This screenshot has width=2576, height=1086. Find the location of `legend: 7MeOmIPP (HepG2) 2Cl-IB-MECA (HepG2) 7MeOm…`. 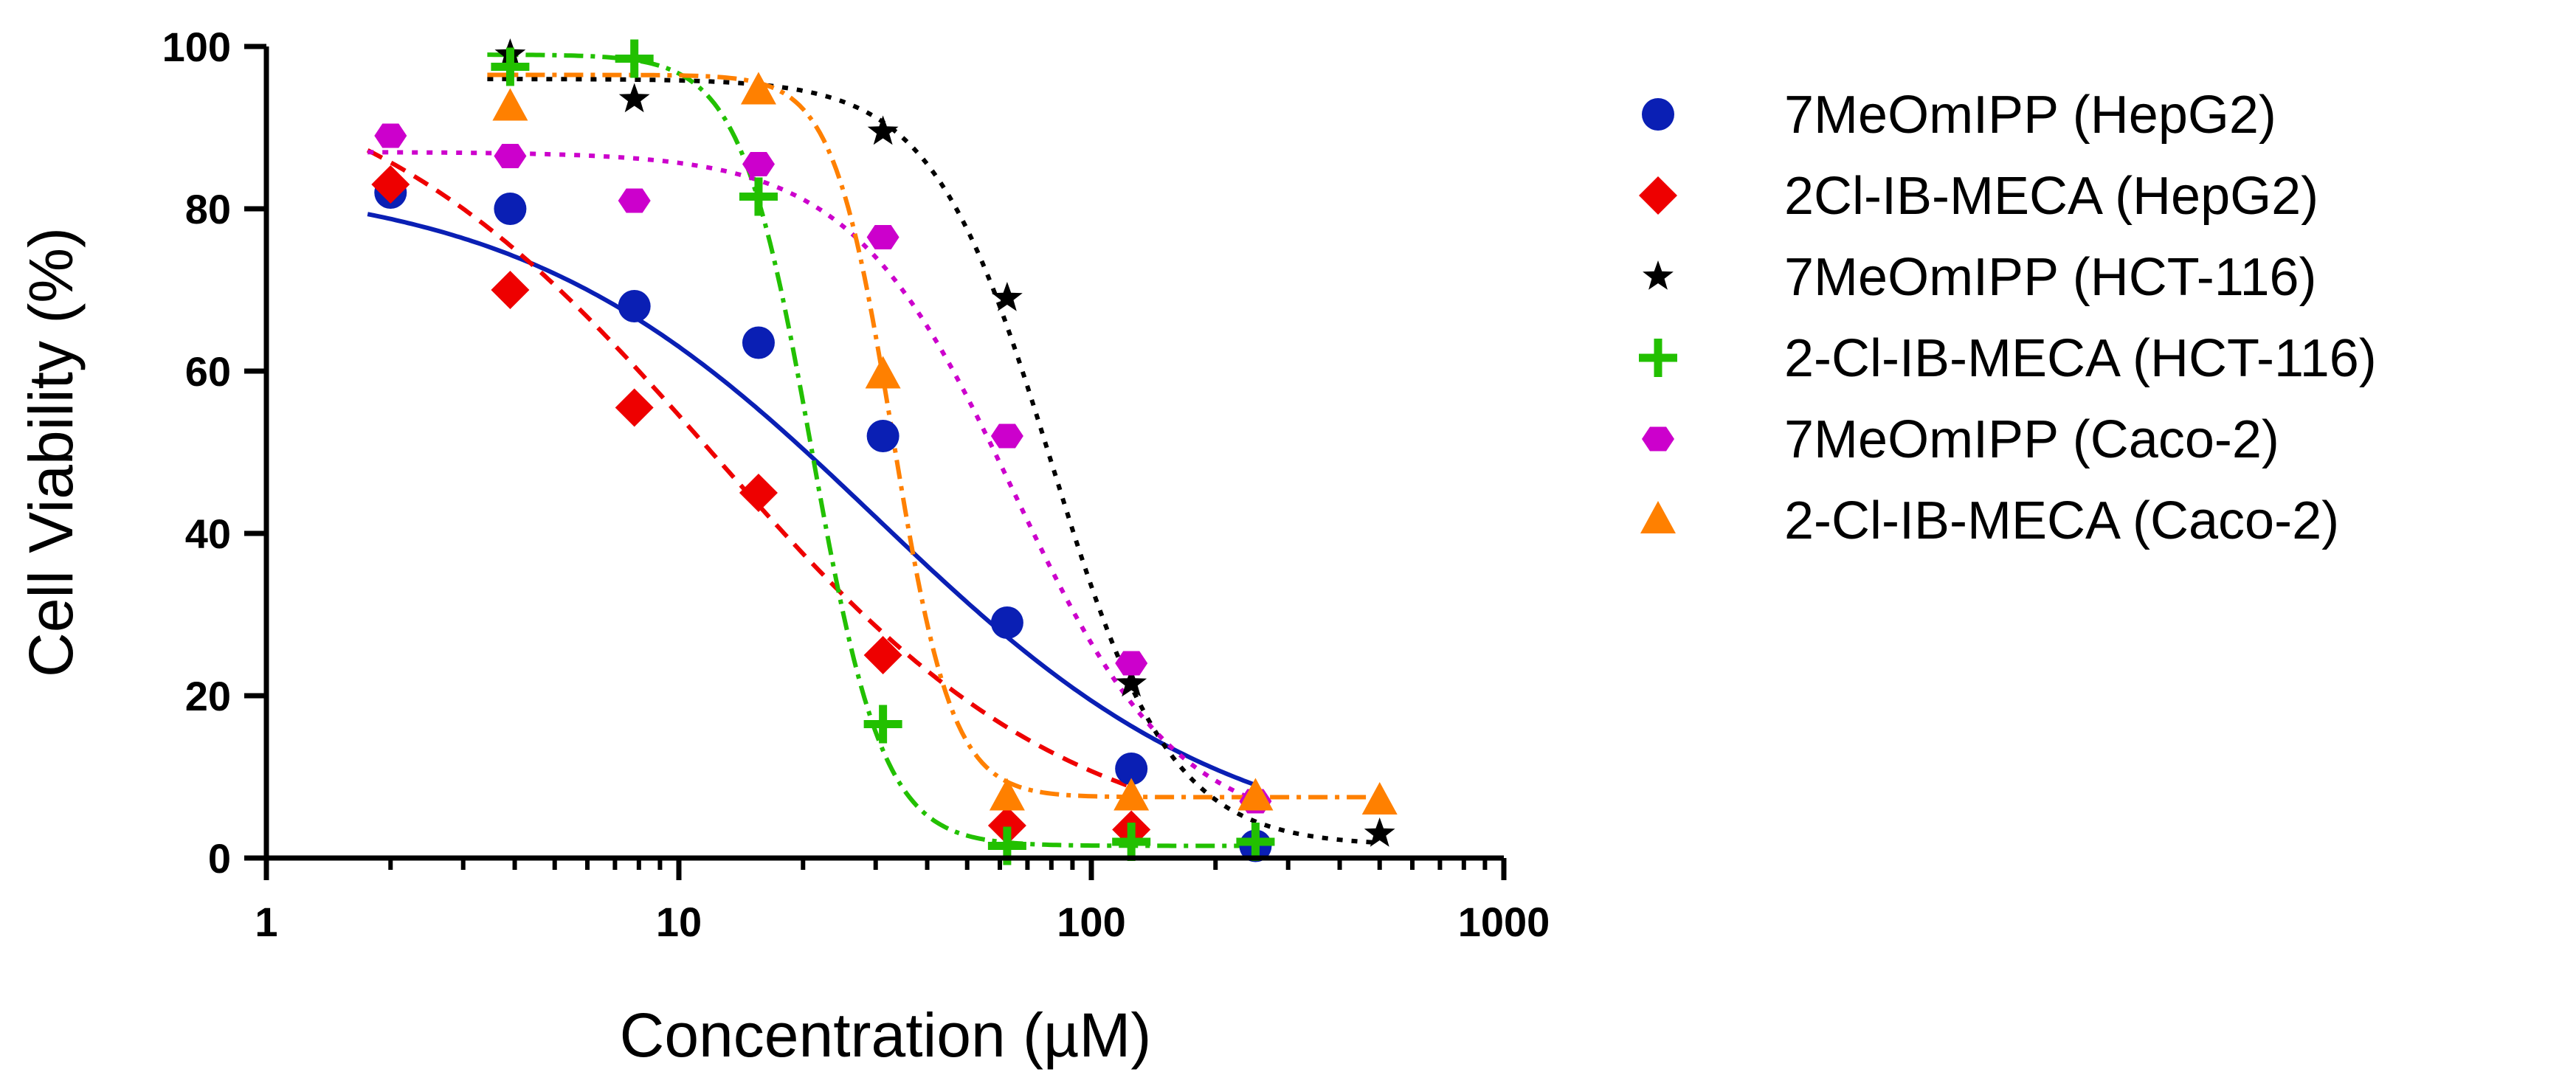

legend: 7MeOmIPP (HepG2) 2Cl-IB-MECA (HepG2) 7MeOm… is located at coordinates (2008, 318).